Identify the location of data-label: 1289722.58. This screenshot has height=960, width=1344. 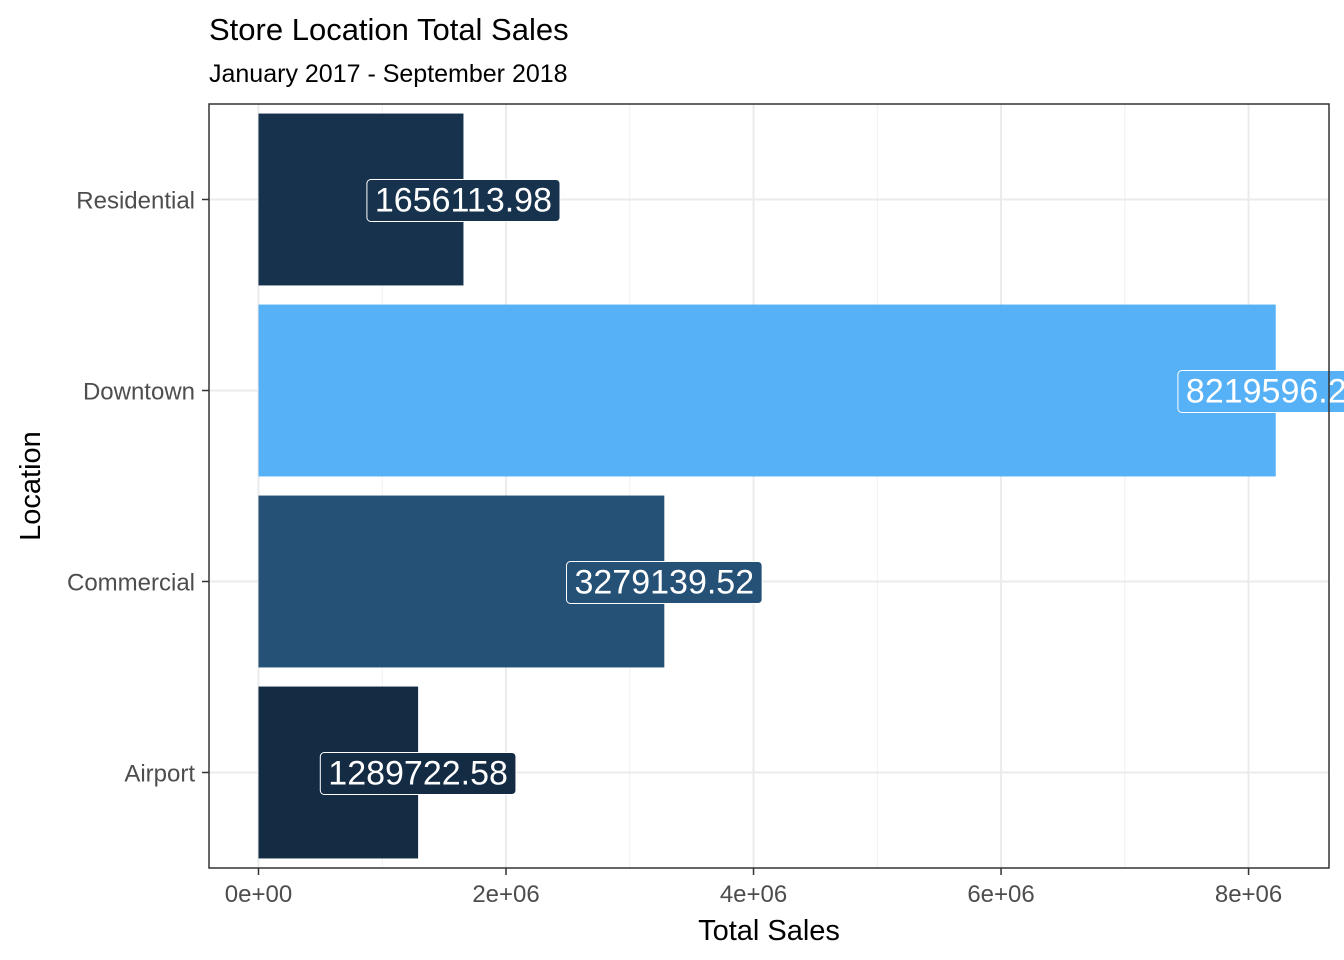
(418, 774).